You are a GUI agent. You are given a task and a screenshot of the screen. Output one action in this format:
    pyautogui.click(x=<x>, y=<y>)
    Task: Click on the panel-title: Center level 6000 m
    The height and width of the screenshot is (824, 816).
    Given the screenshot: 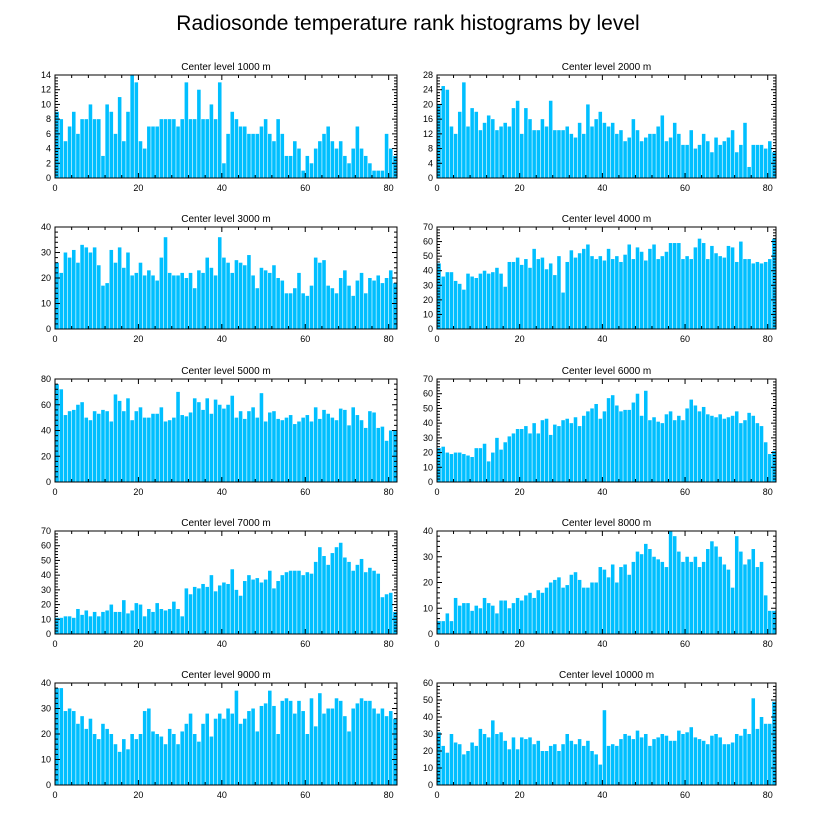 What is the action you would take?
    pyautogui.click(x=607, y=371)
    